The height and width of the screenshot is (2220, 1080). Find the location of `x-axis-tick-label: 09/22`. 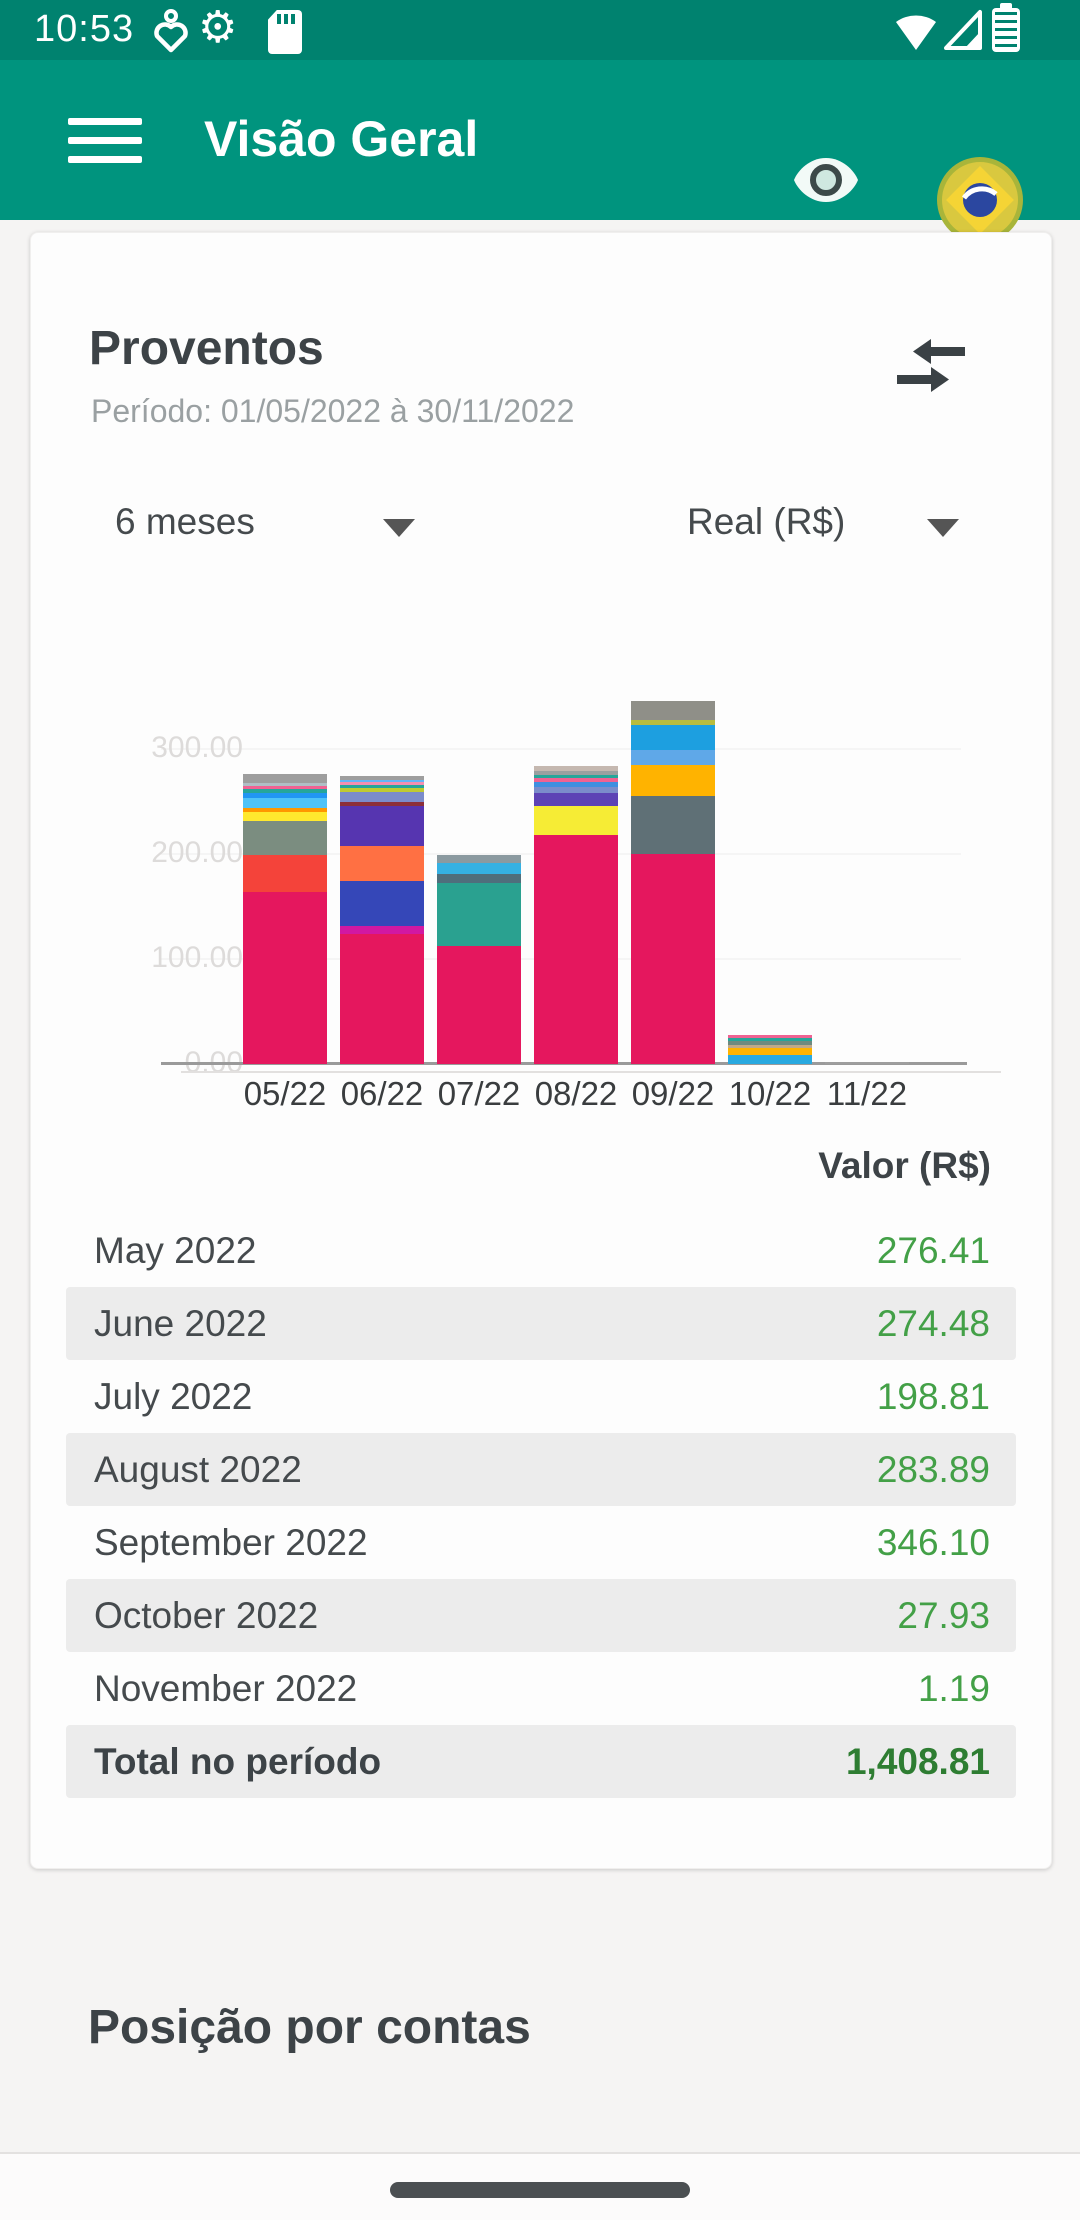

x-axis-tick-label: 09/22 is located at coordinates (673, 1093).